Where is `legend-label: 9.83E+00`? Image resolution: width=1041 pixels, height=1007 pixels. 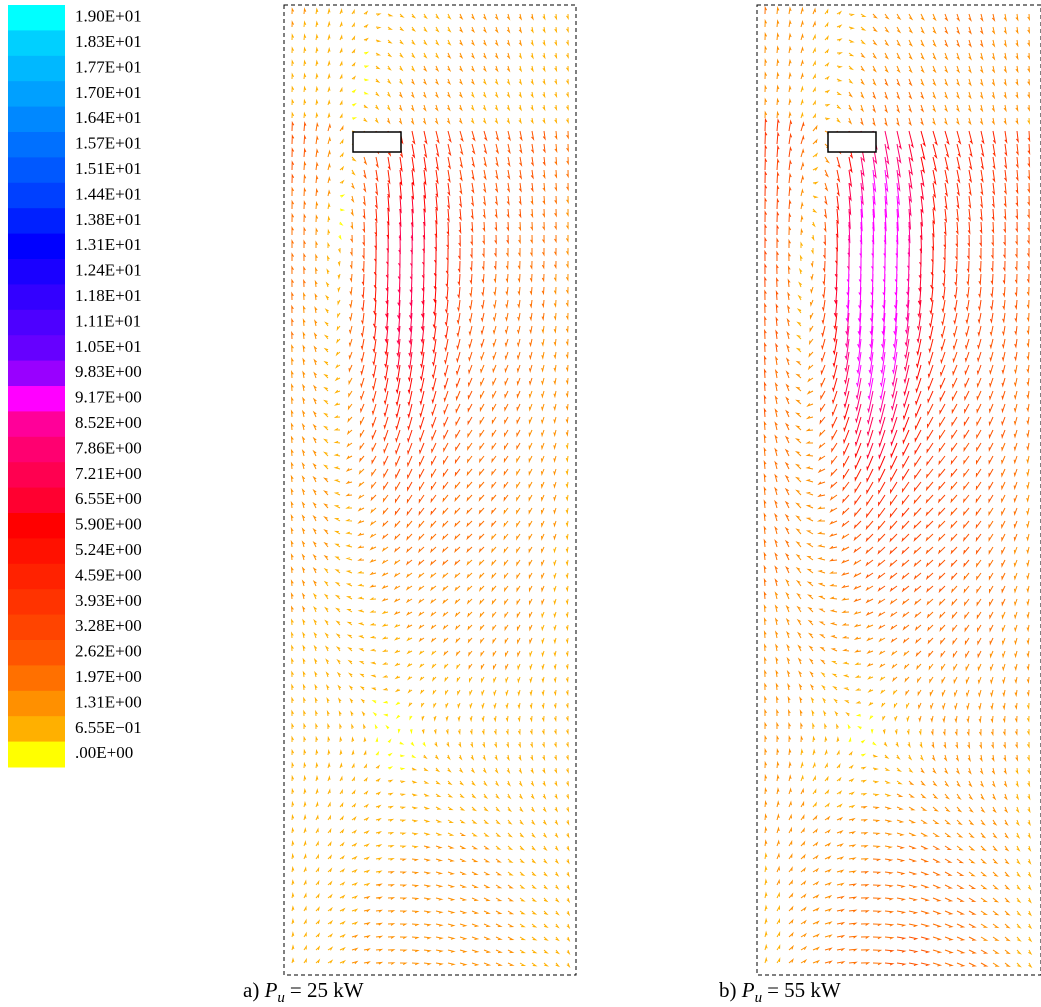 legend-label: 9.83E+00 is located at coordinates (108, 371).